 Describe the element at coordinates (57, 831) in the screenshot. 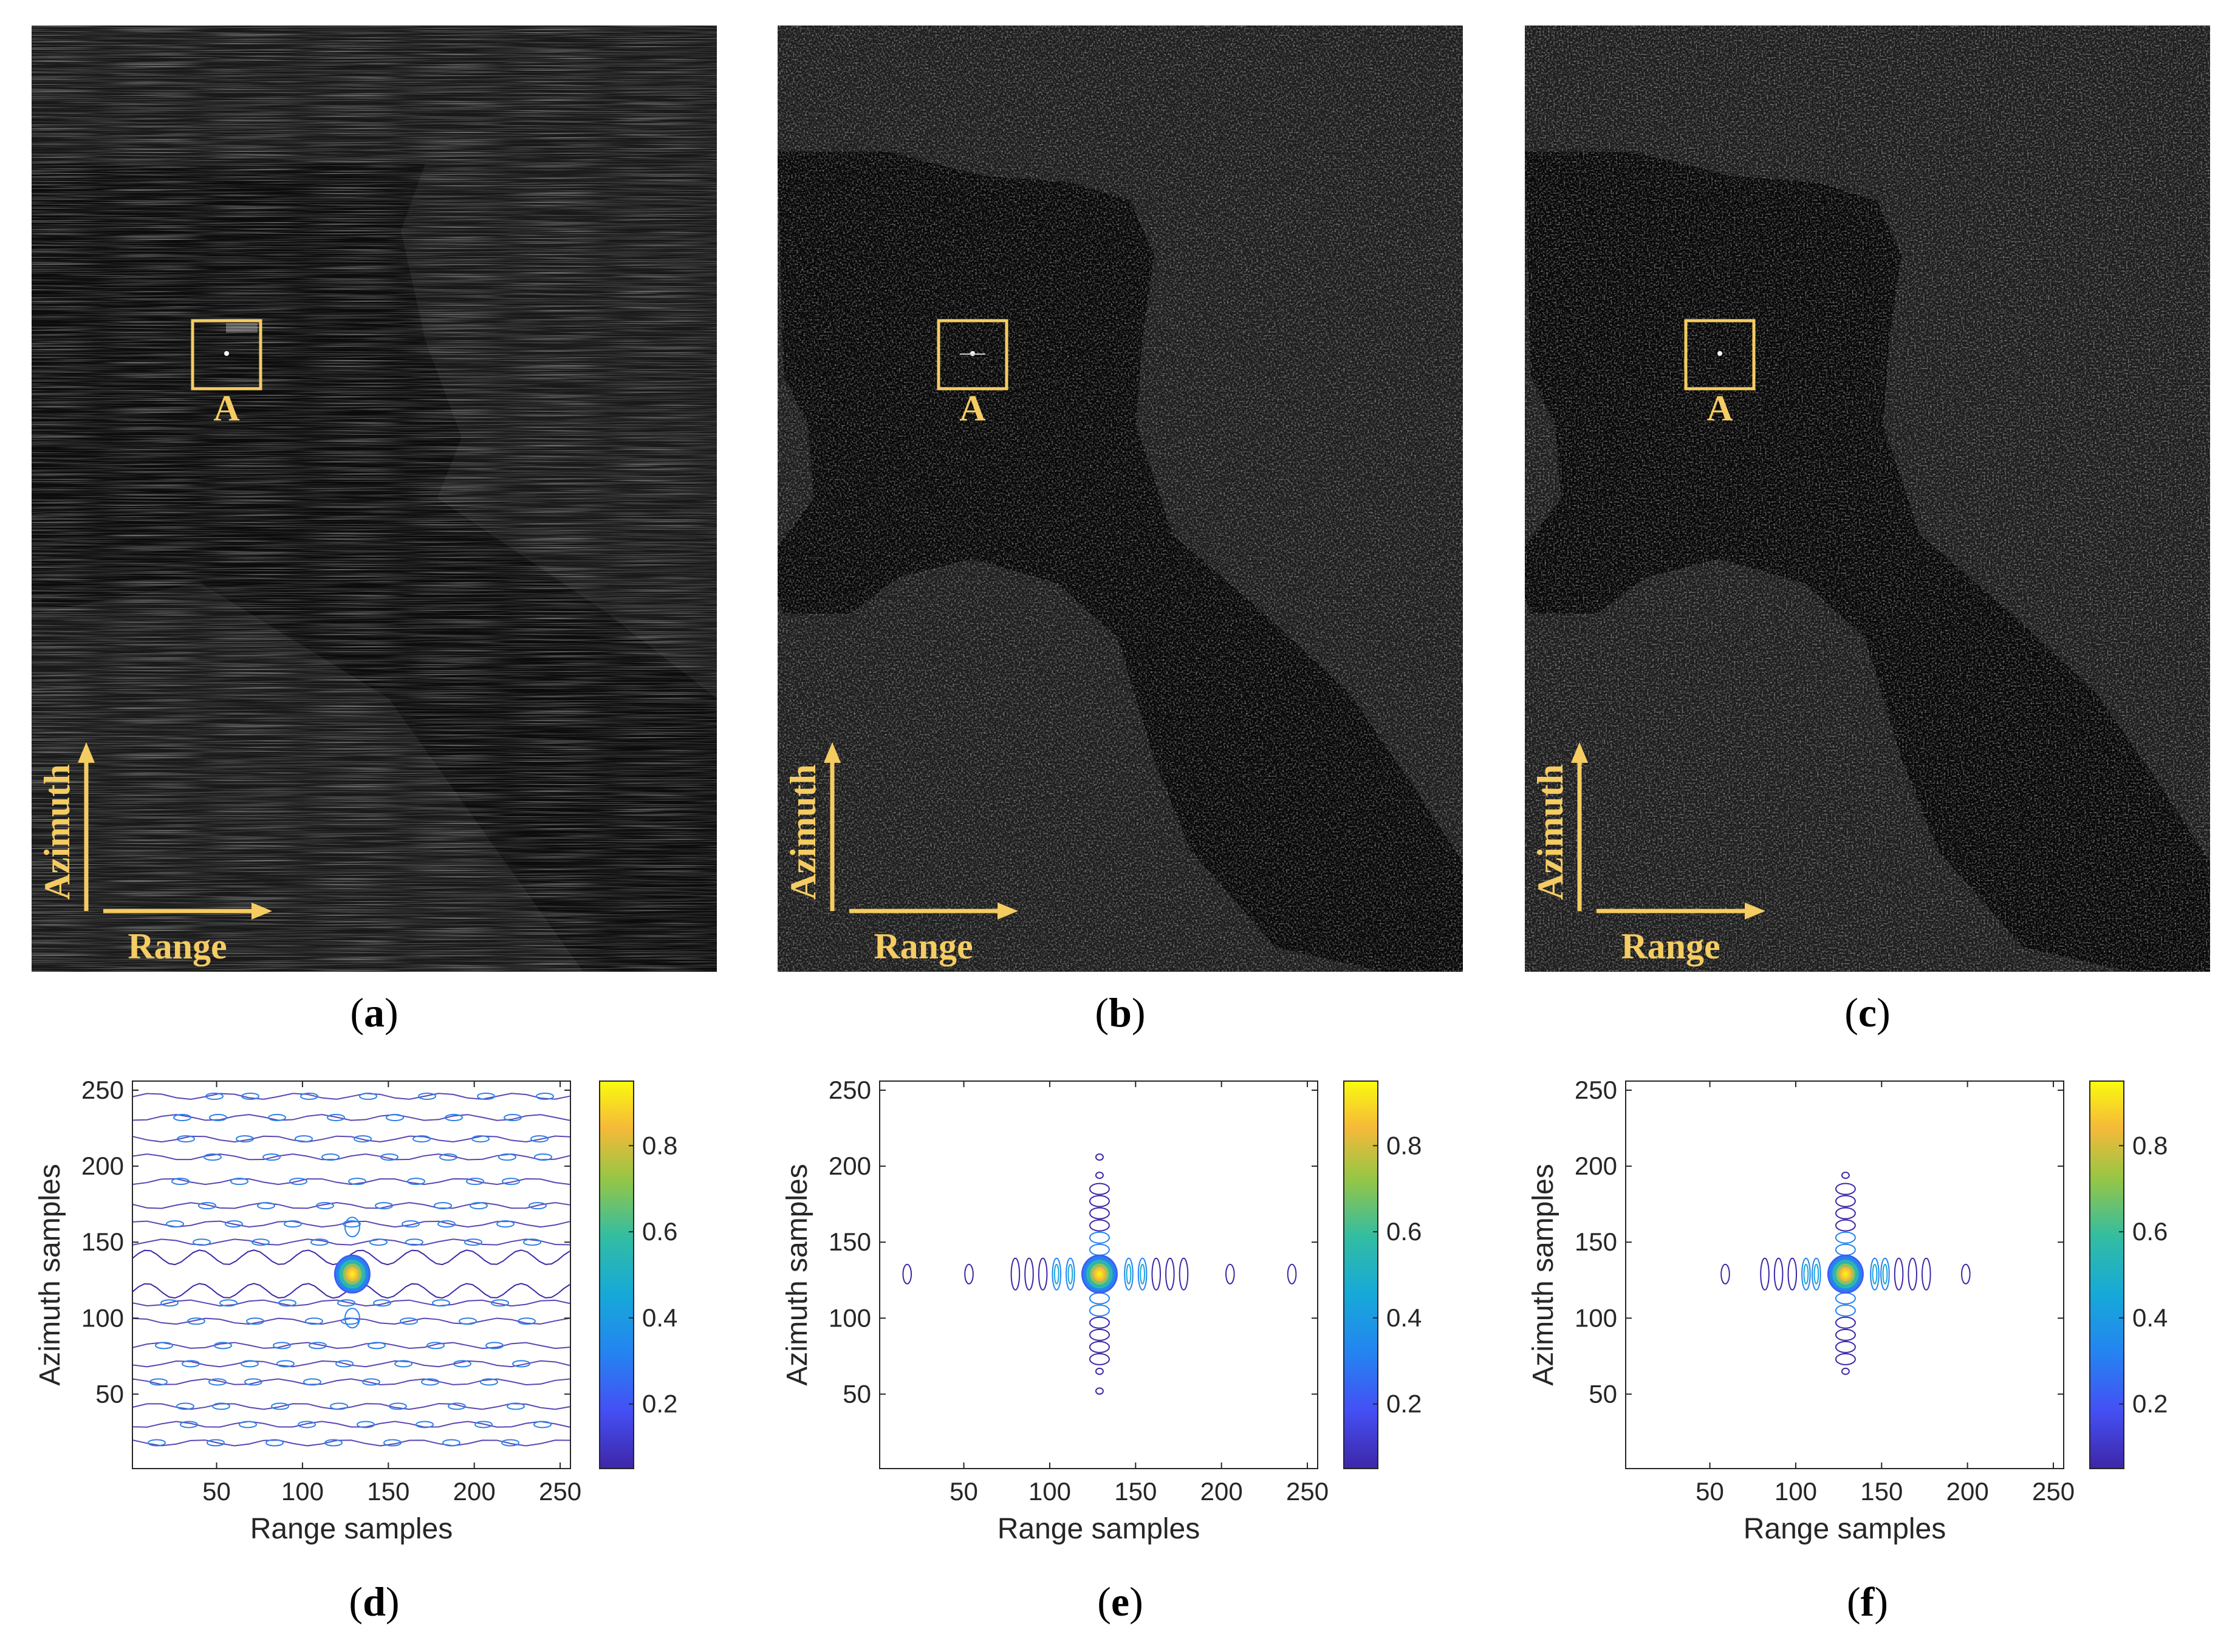

I see `azimuth-label-a: Azimuth` at that location.